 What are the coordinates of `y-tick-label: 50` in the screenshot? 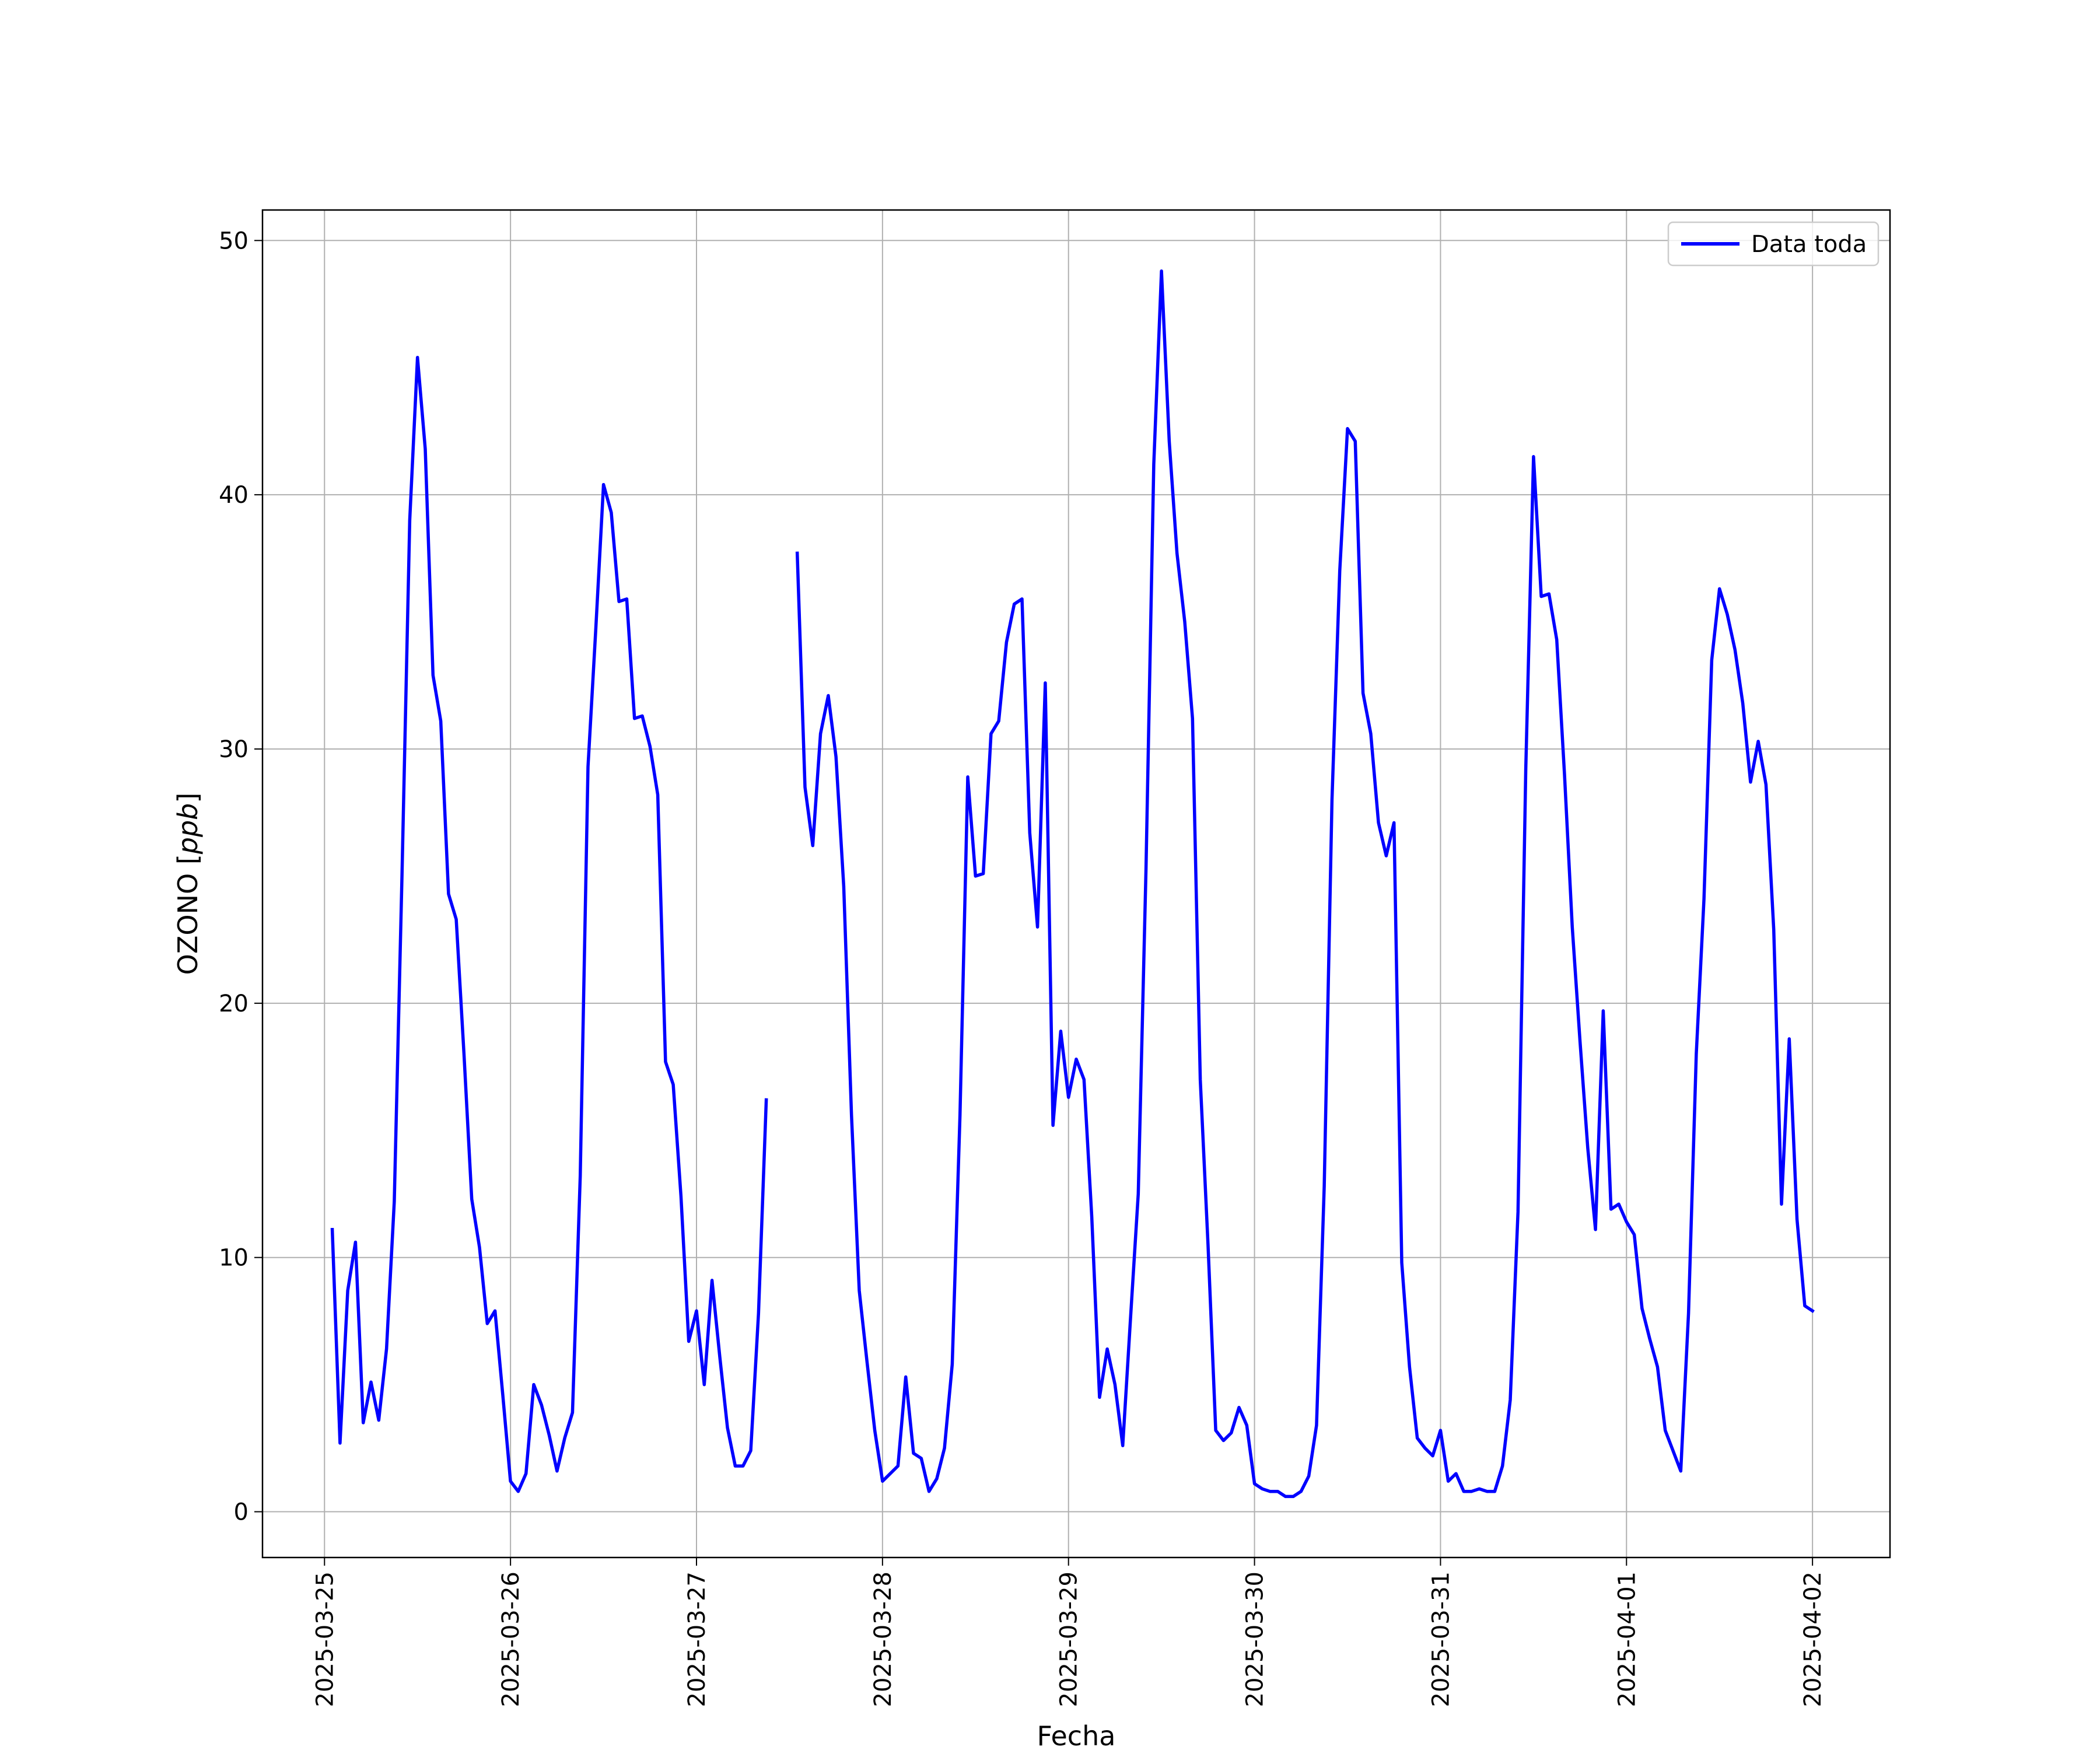 It's located at (234, 241).